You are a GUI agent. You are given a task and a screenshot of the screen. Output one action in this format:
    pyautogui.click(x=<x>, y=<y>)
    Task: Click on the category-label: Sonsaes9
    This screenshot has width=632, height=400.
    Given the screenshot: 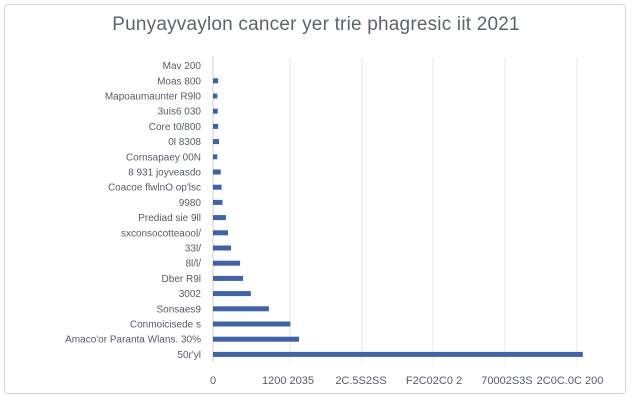 What is the action you would take?
    pyautogui.click(x=179, y=309)
    